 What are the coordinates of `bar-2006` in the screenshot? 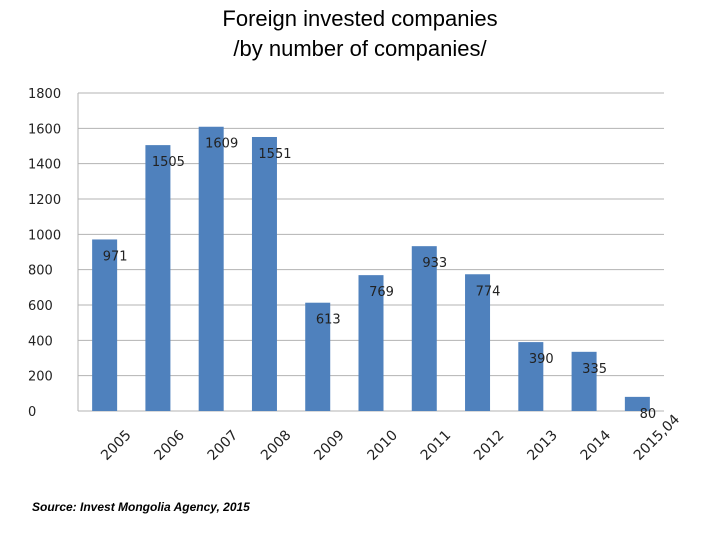 It's located at (158, 278).